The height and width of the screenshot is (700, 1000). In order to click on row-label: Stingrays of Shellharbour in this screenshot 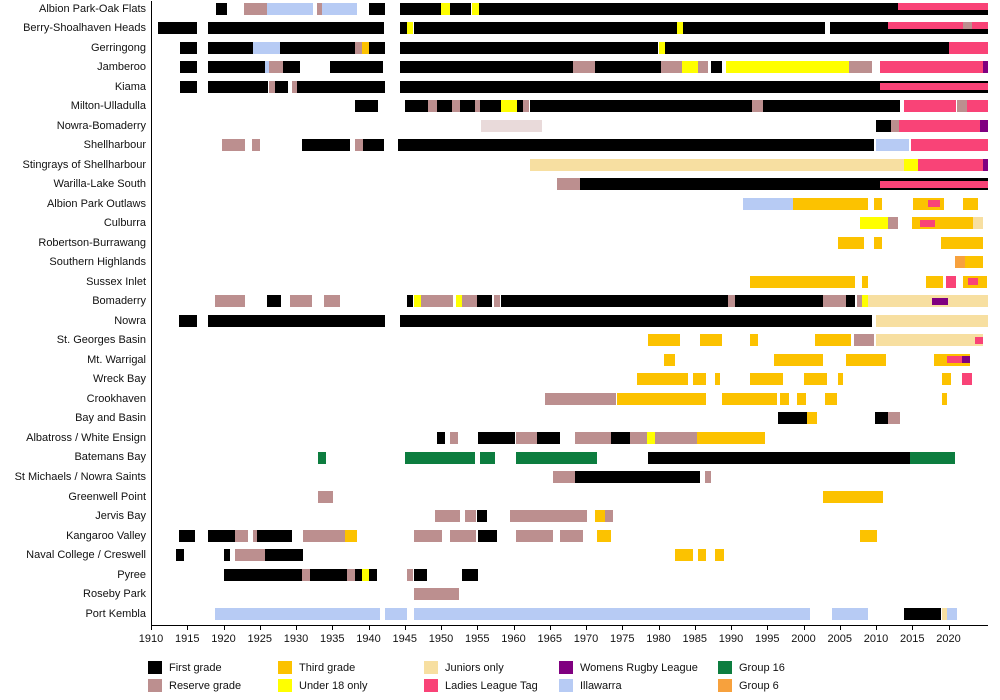, I will do `click(84, 164)`.